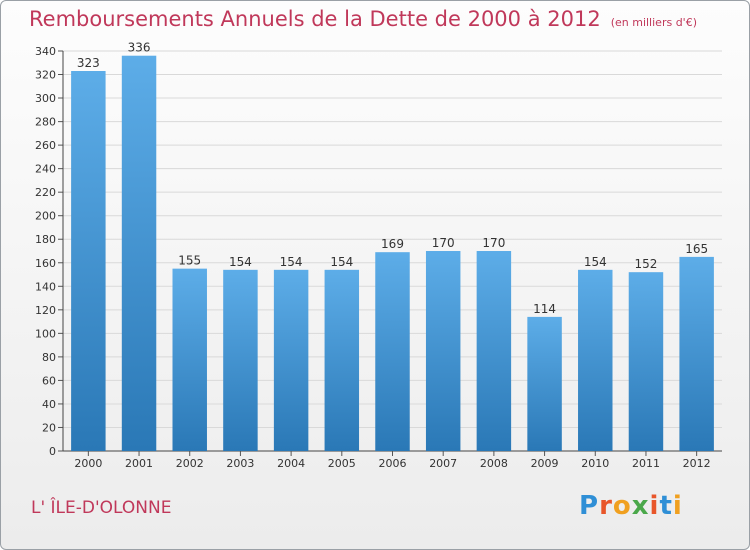 This screenshot has height=550, width=750. Describe the element at coordinates (240, 463) in the screenshot. I see `x-tick-label-2003: 2003` at that location.